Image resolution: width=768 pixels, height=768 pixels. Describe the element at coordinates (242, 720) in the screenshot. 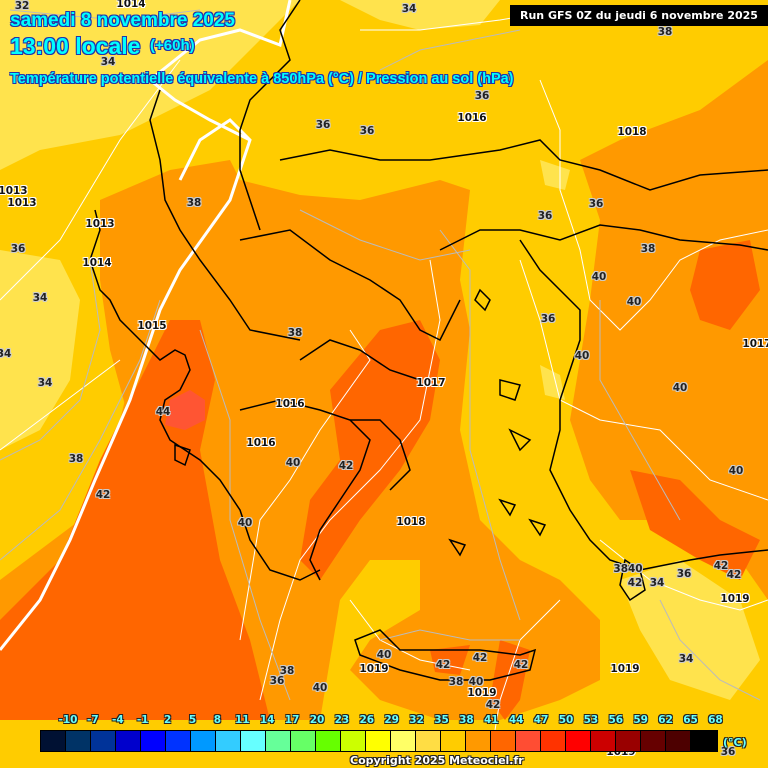

I see `legend-tick-label: 11` at that location.